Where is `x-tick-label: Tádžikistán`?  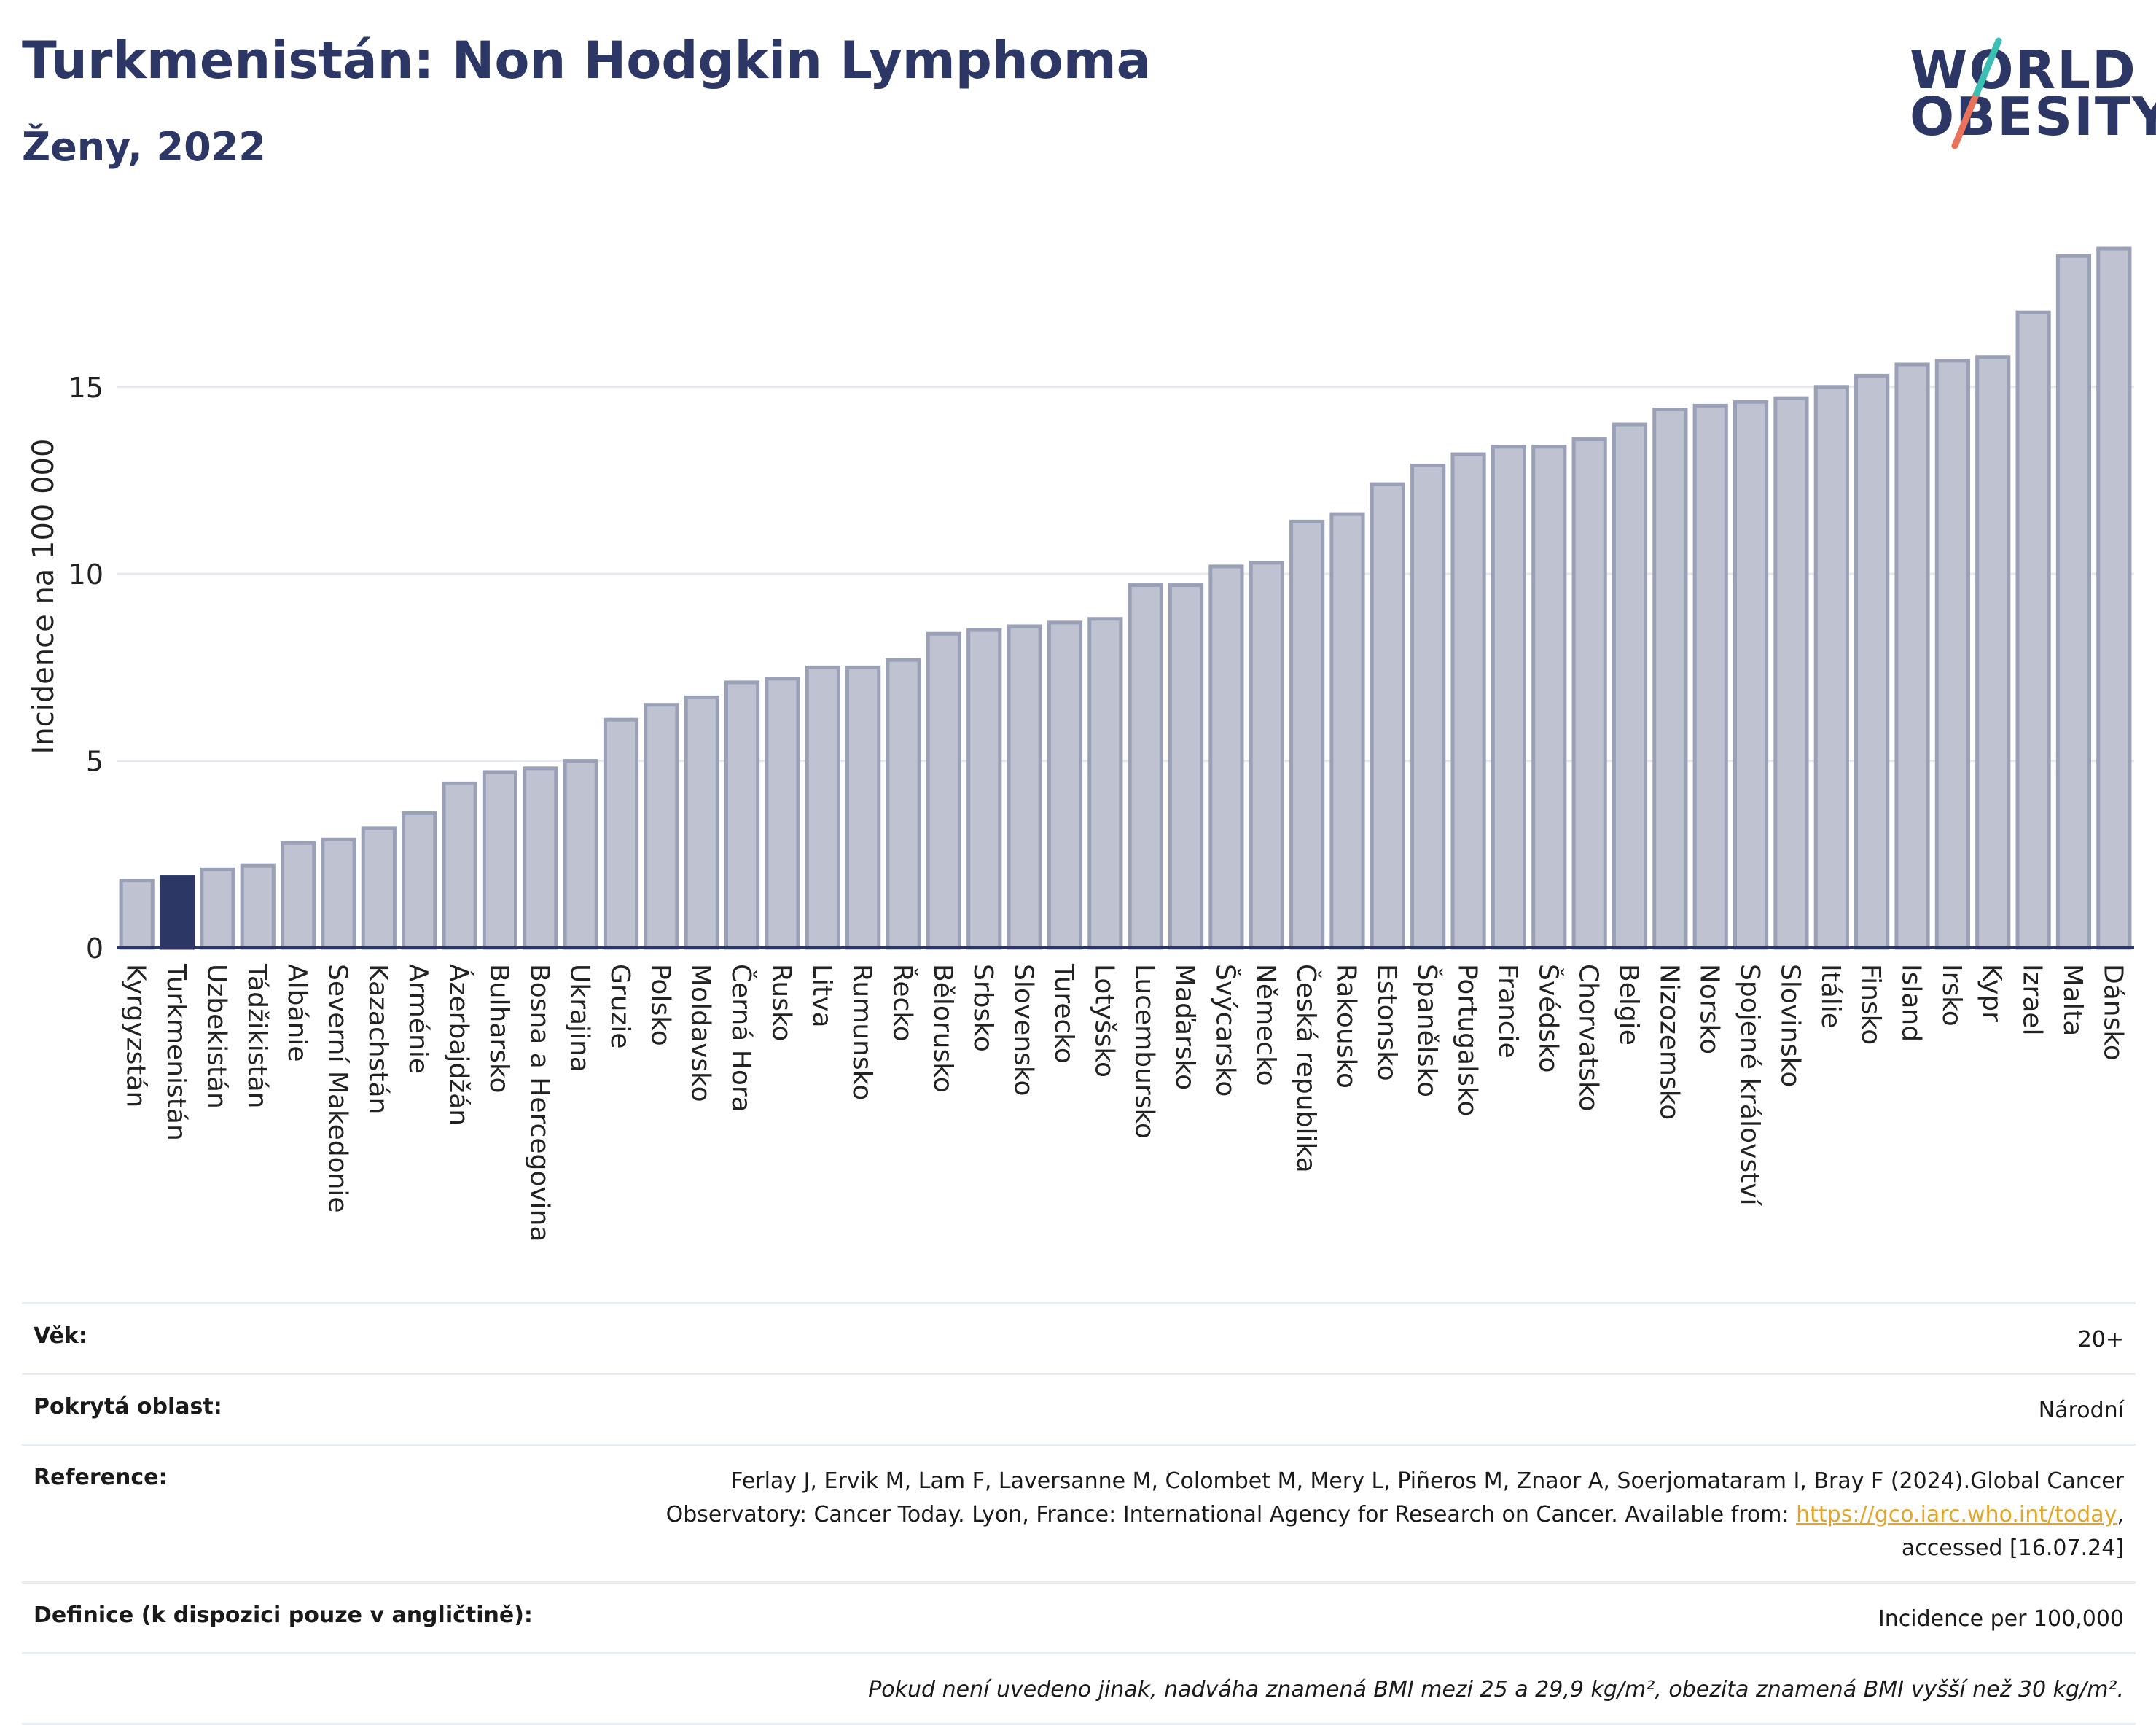 x-tick-label: Tádžikistán is located at coordinates (257, 1035).